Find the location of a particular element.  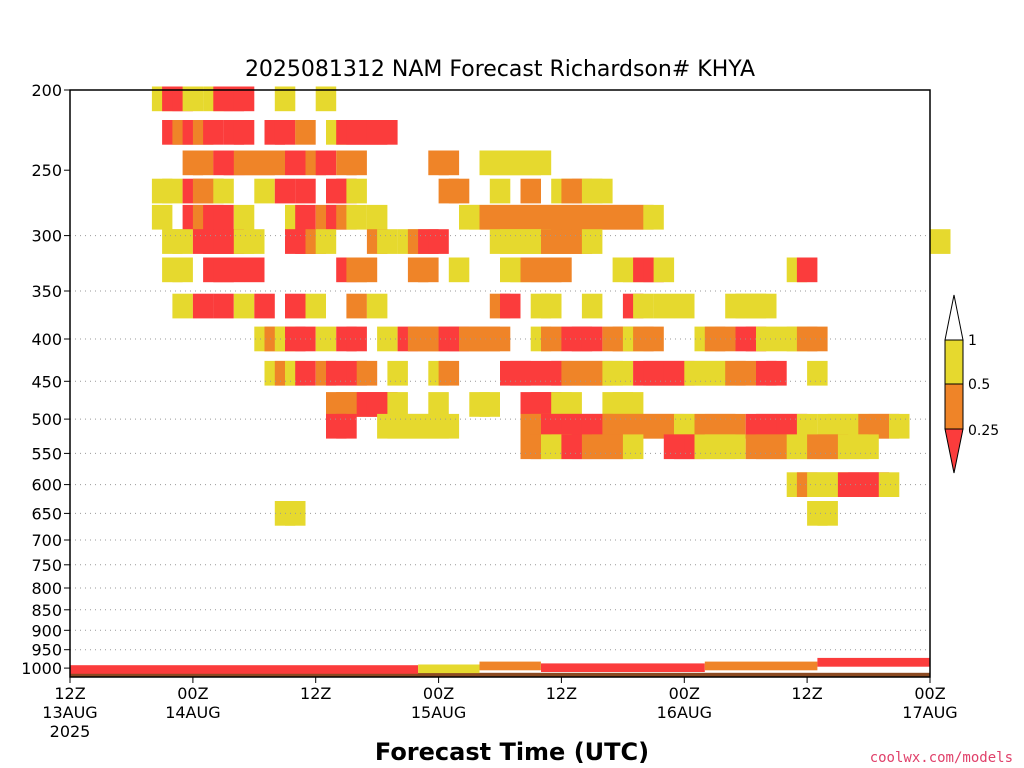

y-tick-label: 450 is located at coordinates (46, 381).